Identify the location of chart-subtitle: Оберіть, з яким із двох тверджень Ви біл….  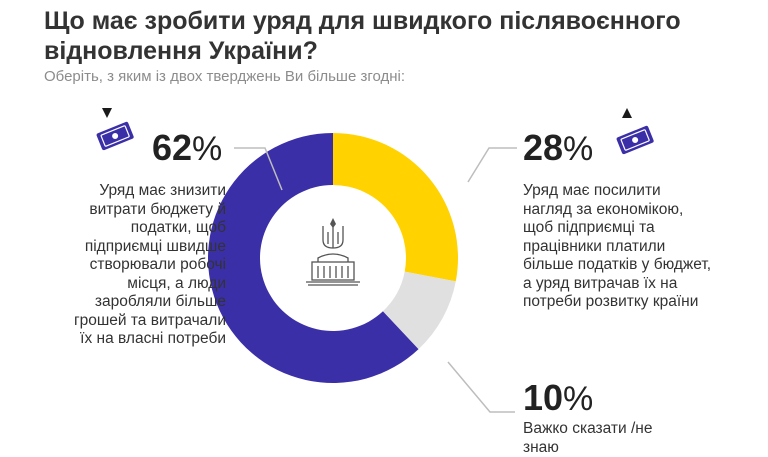
(225, 76).